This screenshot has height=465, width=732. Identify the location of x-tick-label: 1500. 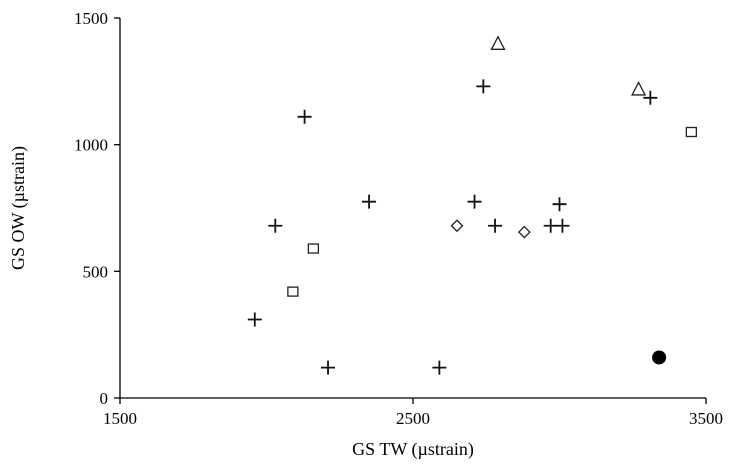
(120, 418).